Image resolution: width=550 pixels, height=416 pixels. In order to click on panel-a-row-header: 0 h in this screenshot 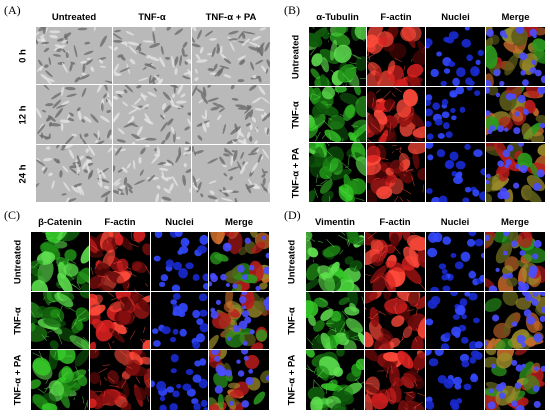, I will do `click(23, 55)`.